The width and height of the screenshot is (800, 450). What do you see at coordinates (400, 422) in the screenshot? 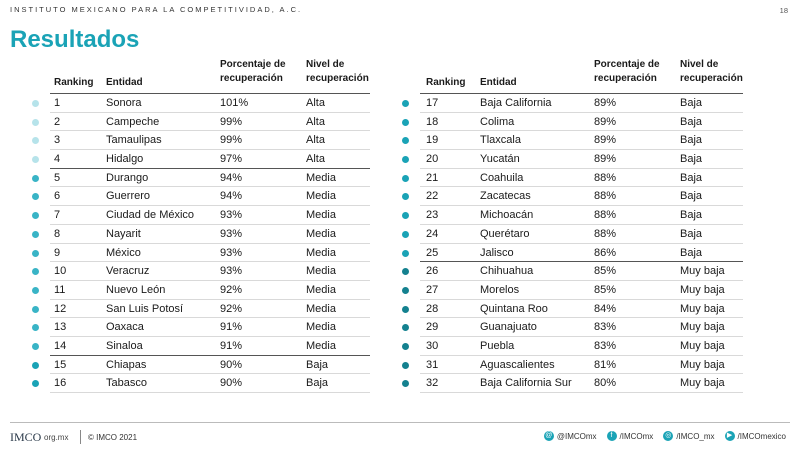
I see `footer-divider` at bounding box center [400, 422].